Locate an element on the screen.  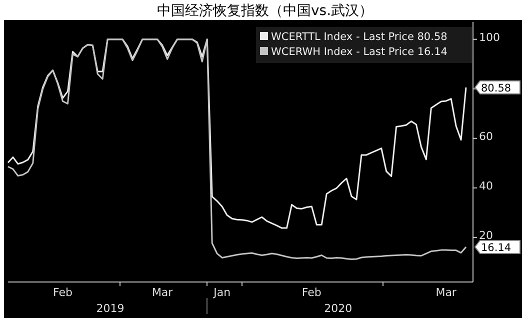
annotation: 2020 is located at coordinates (338, 308).